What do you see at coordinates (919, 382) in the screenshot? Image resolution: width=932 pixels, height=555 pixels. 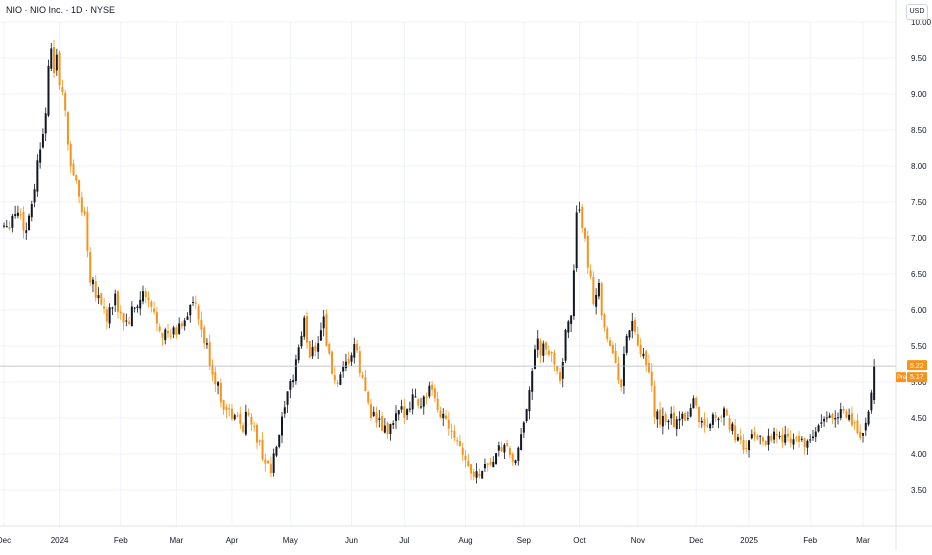 I see `price-tick-label: 5.00` at bounding box center [919, 382].